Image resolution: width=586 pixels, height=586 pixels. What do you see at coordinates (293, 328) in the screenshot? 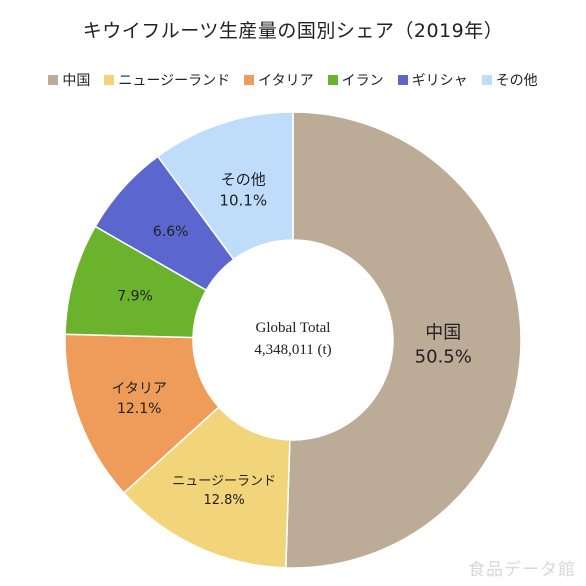
I see `center-total-title: Global Total` at bounding box center [293, 328].